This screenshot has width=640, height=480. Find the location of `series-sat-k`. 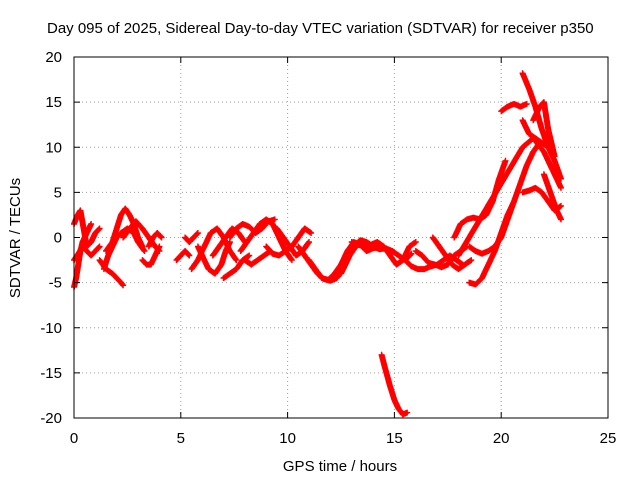

series-sat-k is located at coordinates (191, 237).